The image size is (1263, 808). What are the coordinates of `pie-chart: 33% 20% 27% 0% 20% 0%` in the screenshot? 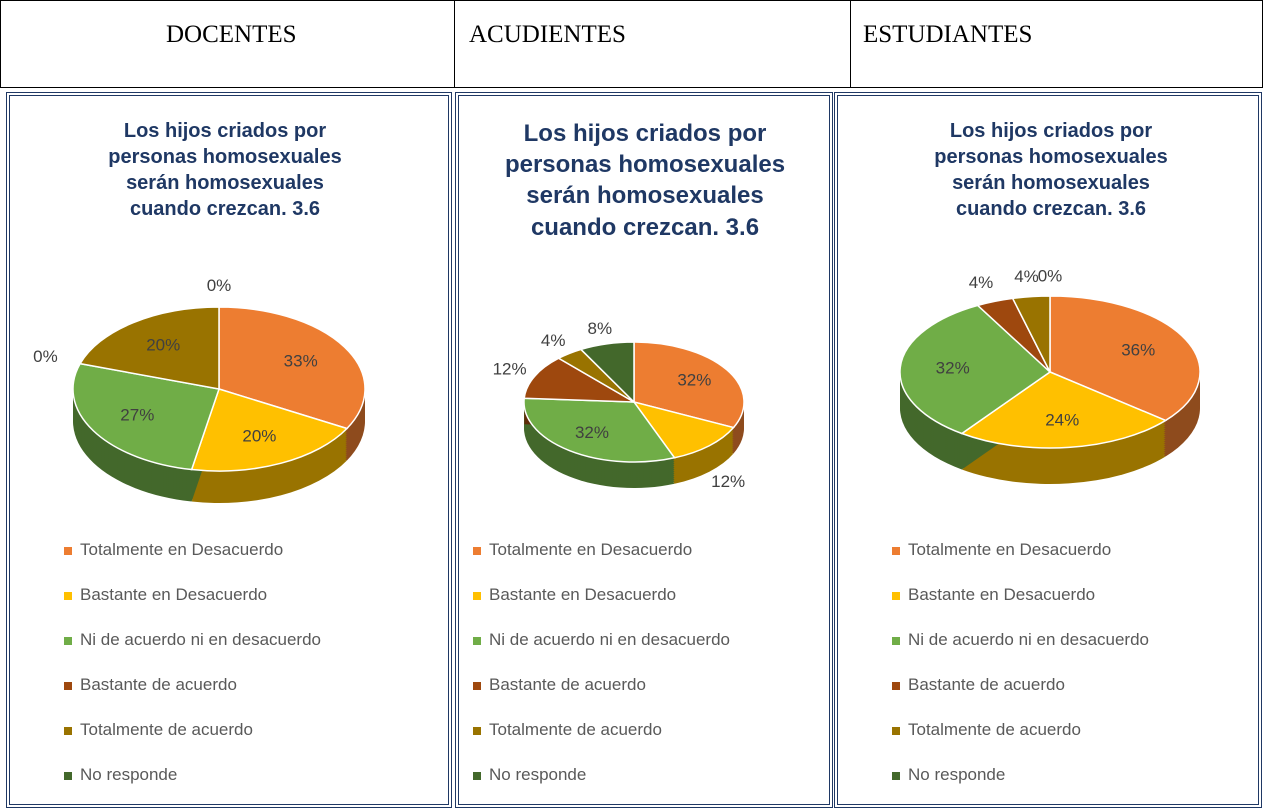 It's located at (199, 389).